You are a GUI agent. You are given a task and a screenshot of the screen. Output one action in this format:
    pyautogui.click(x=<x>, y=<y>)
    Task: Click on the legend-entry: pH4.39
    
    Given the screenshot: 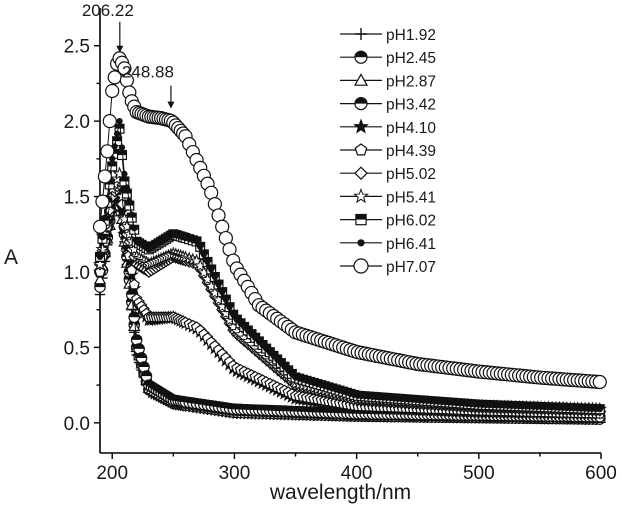 What is the action you would take?
    pyautogui.click(x=388, y=151)
    